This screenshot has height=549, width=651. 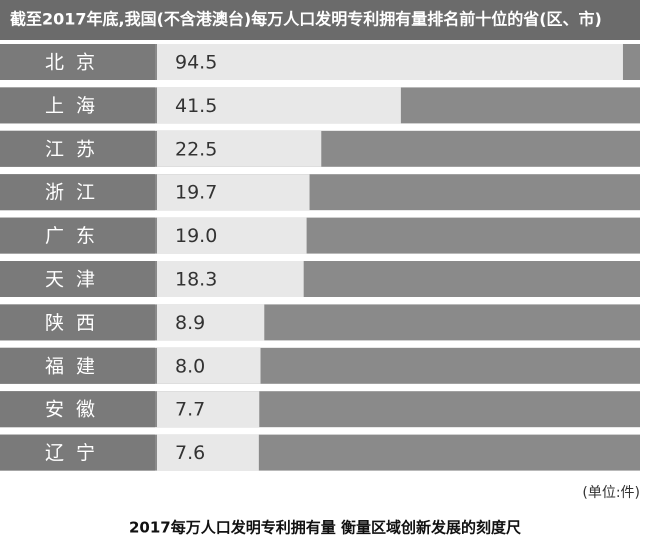 What do you see at coordinates (190, 323) in the screenshot?
I see `value-label: 8.9` at bounding box center [190, 323].